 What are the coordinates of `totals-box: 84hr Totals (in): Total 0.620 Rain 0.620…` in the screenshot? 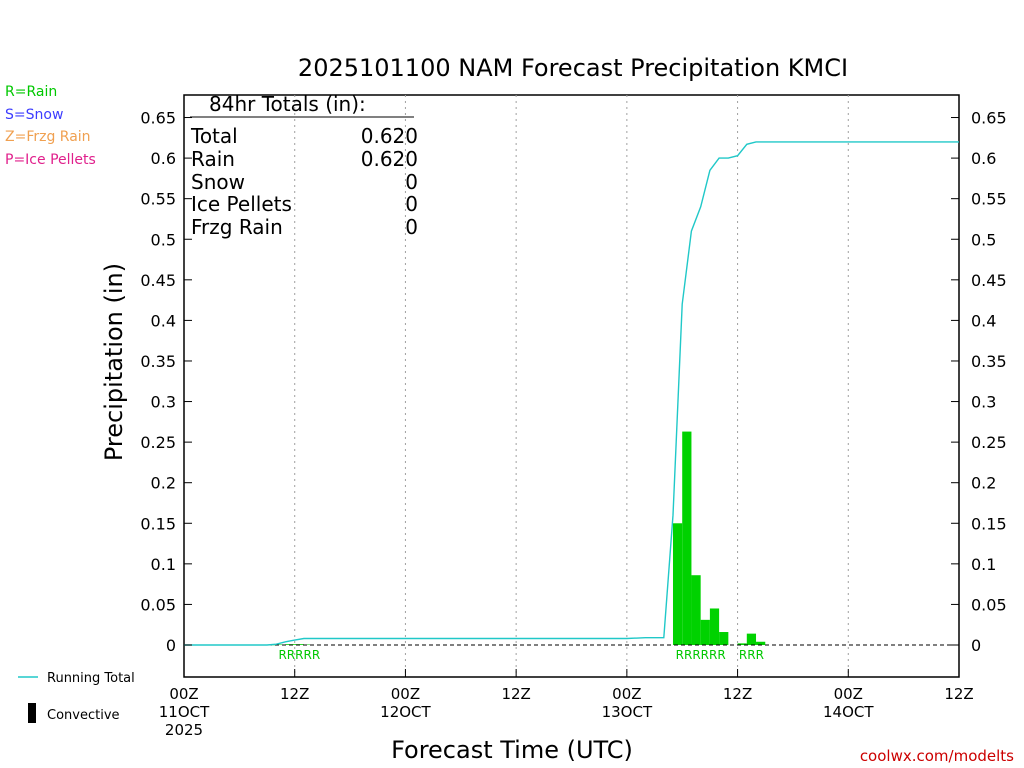 It's located at (304, 165).